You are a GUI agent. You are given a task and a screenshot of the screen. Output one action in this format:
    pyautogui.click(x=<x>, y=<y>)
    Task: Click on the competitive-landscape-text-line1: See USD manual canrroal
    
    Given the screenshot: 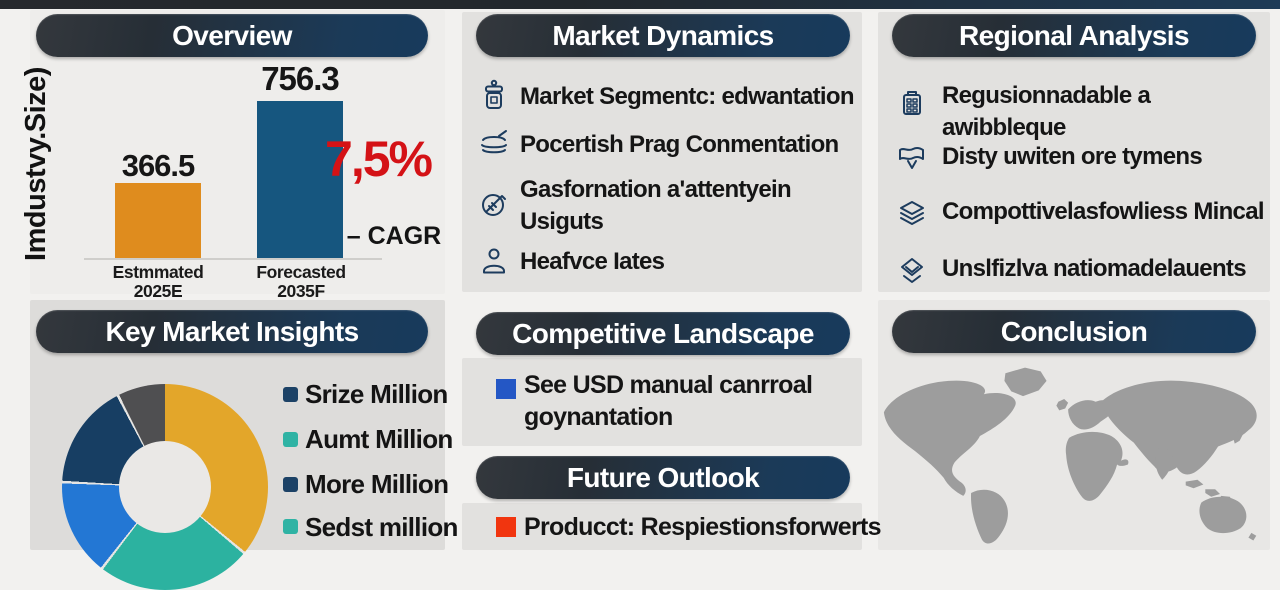 What is the action you would take?
    pyautogui.click(x=668, y=385)
    